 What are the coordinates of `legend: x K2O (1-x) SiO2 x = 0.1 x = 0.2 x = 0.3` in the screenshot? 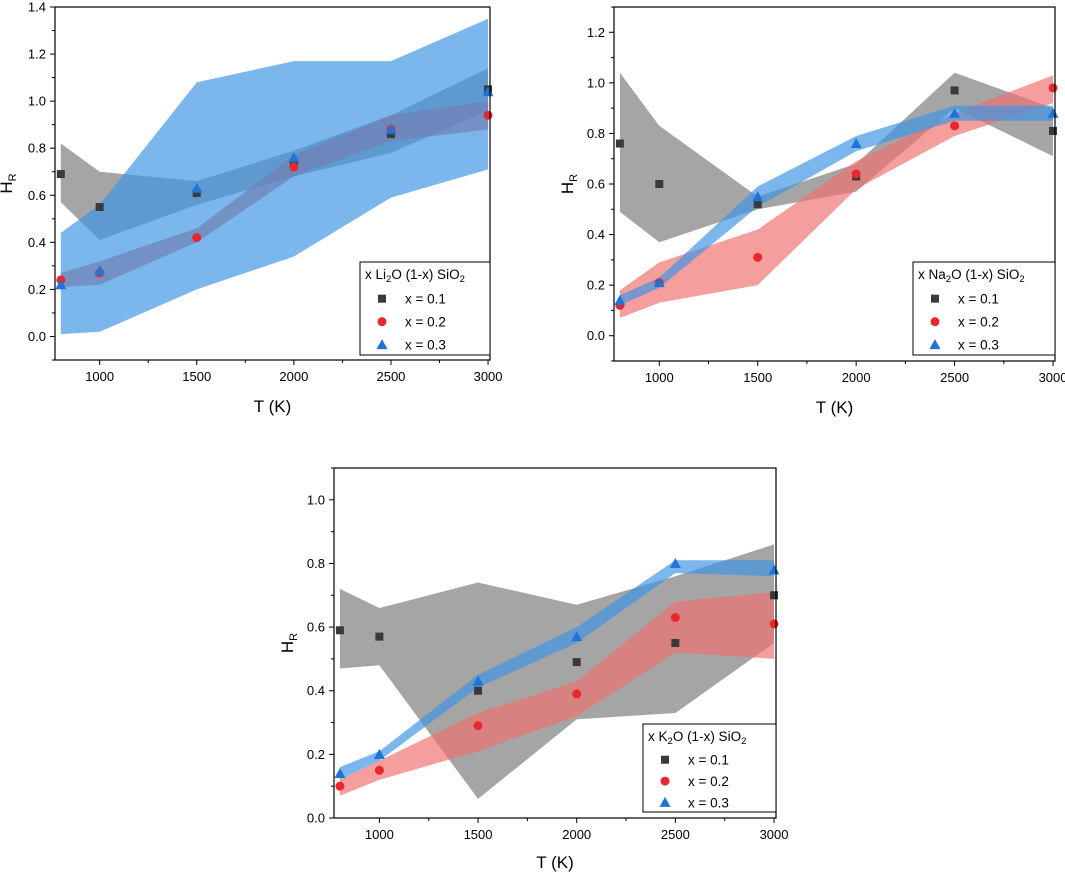 It's located at (709, 768).